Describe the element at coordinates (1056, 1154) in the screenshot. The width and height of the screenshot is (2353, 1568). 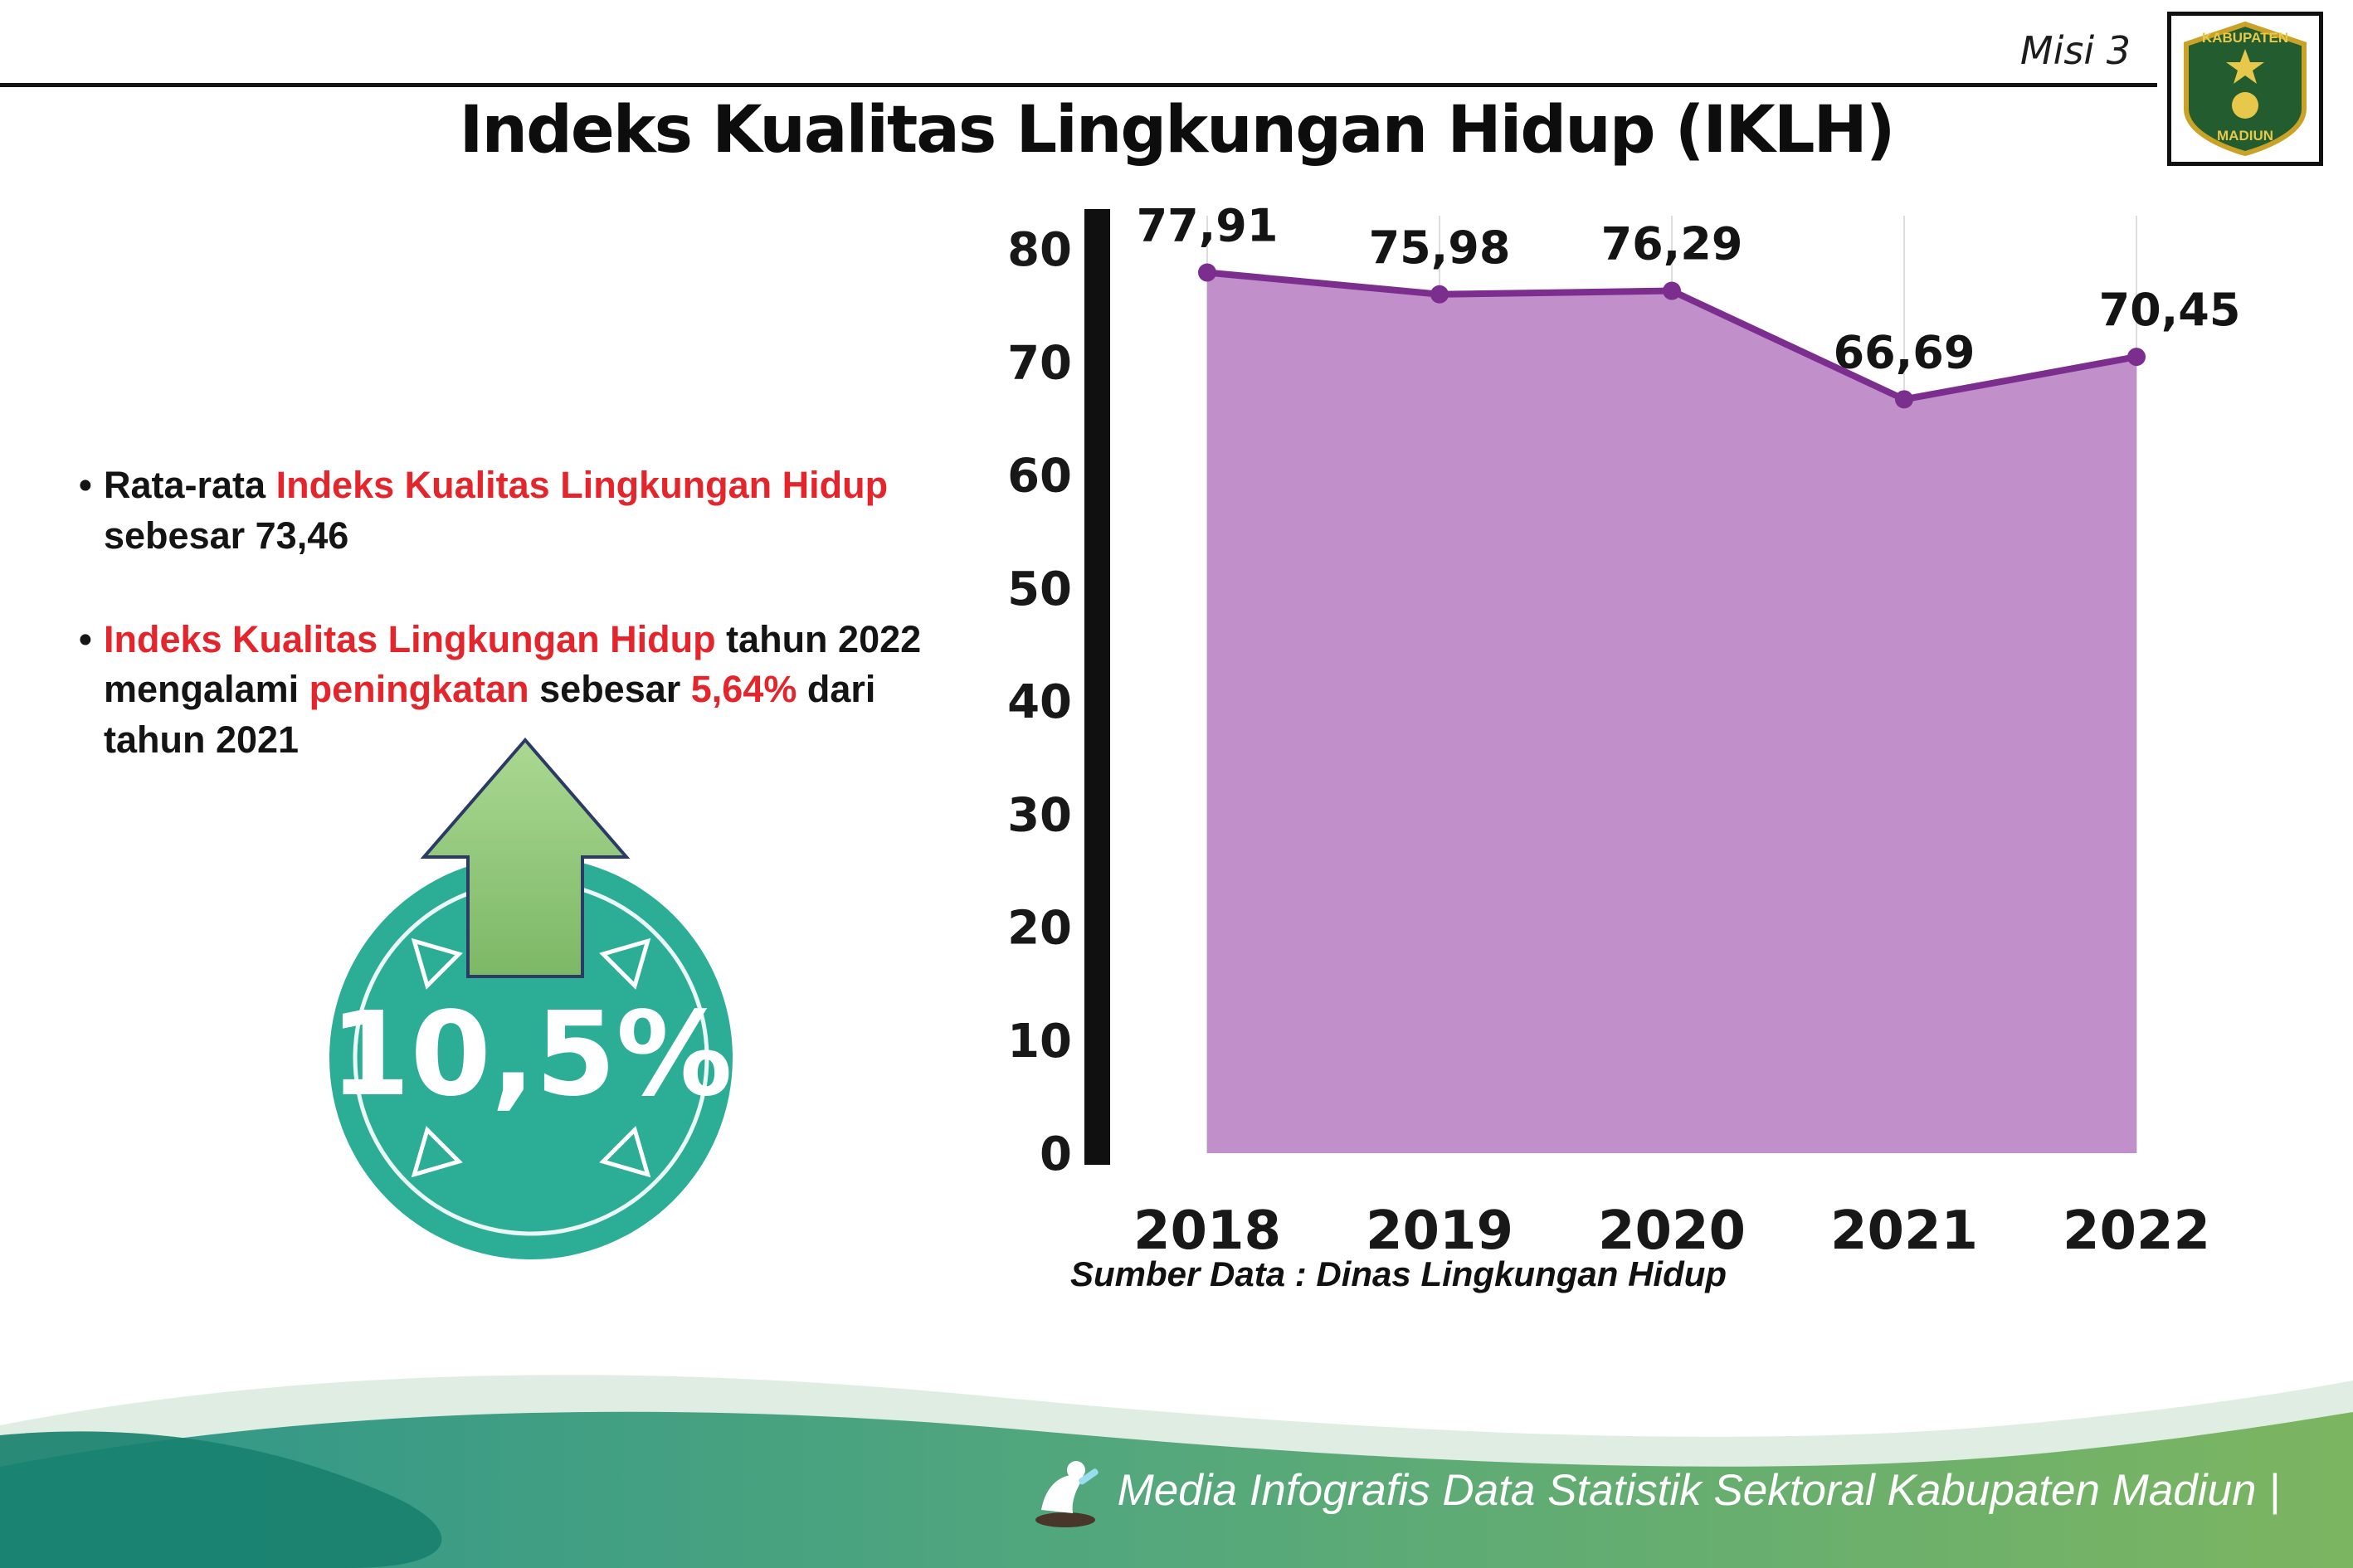
I see `y-tick-label: 0` at that location.